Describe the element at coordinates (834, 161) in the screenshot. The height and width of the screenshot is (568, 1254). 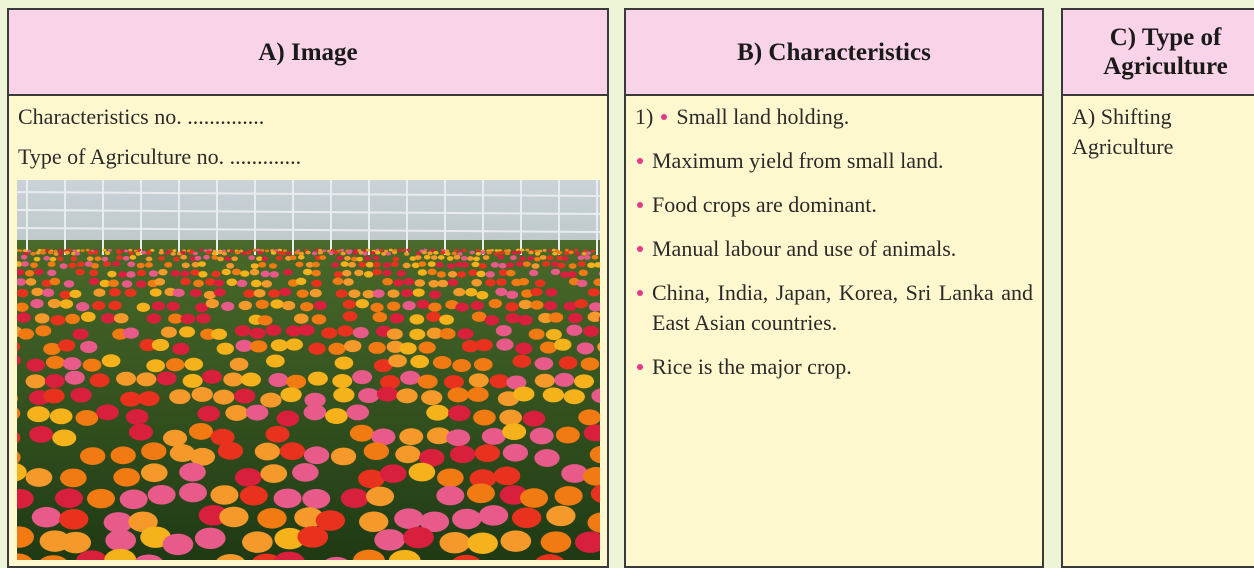
I see `bullet-item: Maximum yield from small land.` at that location.